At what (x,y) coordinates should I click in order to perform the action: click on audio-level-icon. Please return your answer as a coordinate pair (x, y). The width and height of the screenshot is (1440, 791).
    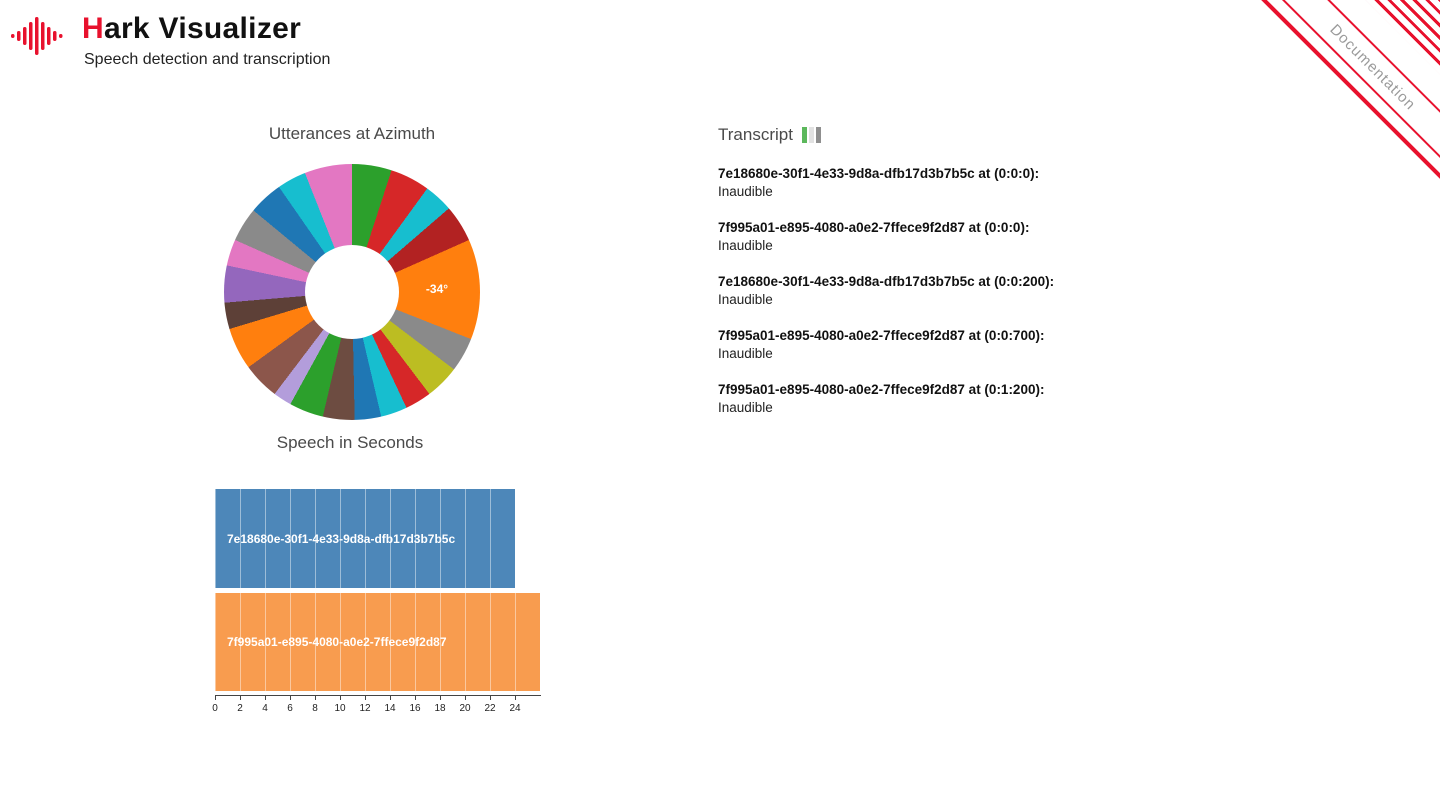
    Looking at the image, I should click on (811, 135).